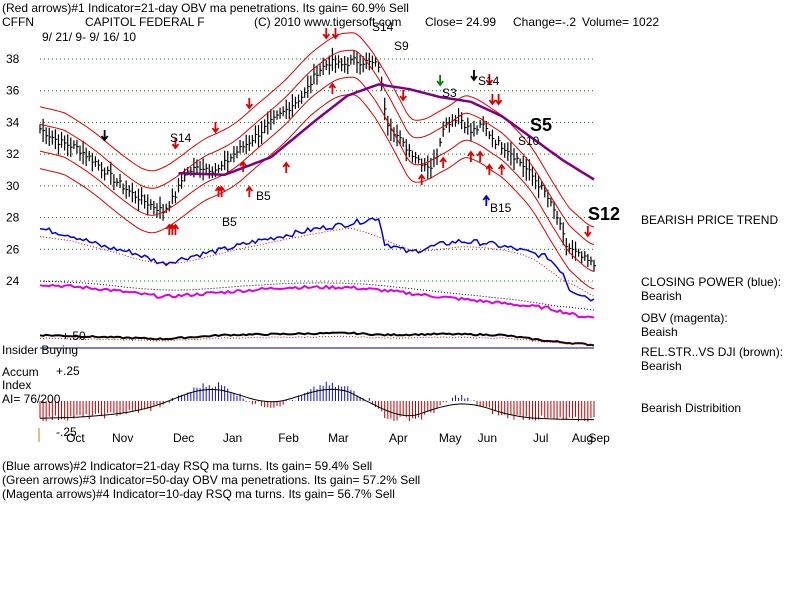 The height and width of the screenshot is (600, 800). What do you see at coordinates (386, 132) in the screenshot?
I see `ma50-line` at bounding box center [386, 132].